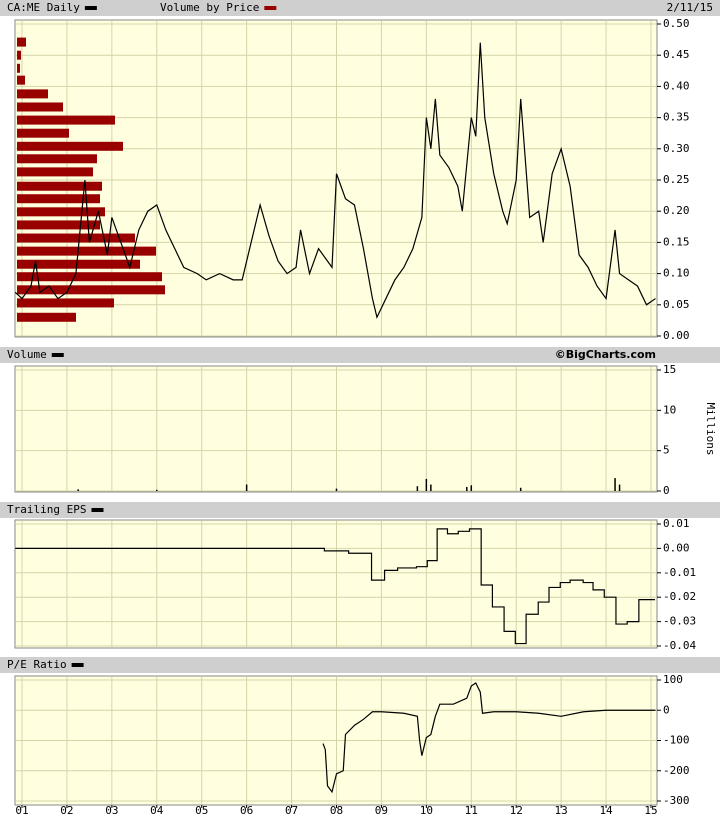 The image size is (720, 820). What do you see at coordinates (606, 810) in the screenshot?
I see `x-tick-label: 14` at bounding box center [606, 810].